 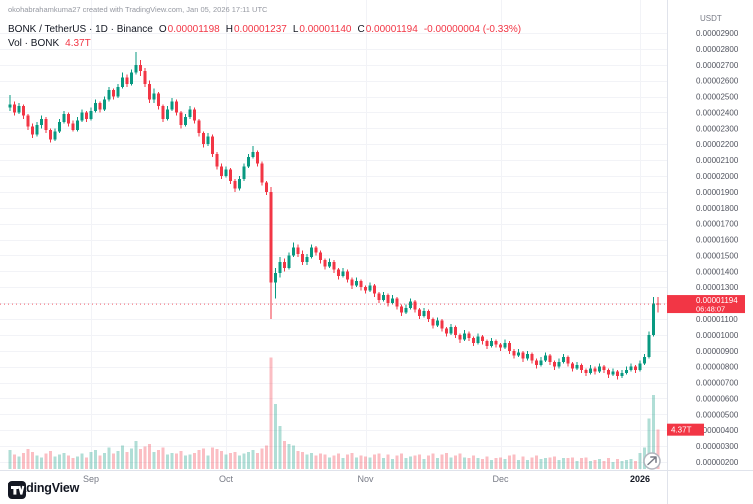 I want to click on svg-text: 0.00000900, so click(x=717, y=351).